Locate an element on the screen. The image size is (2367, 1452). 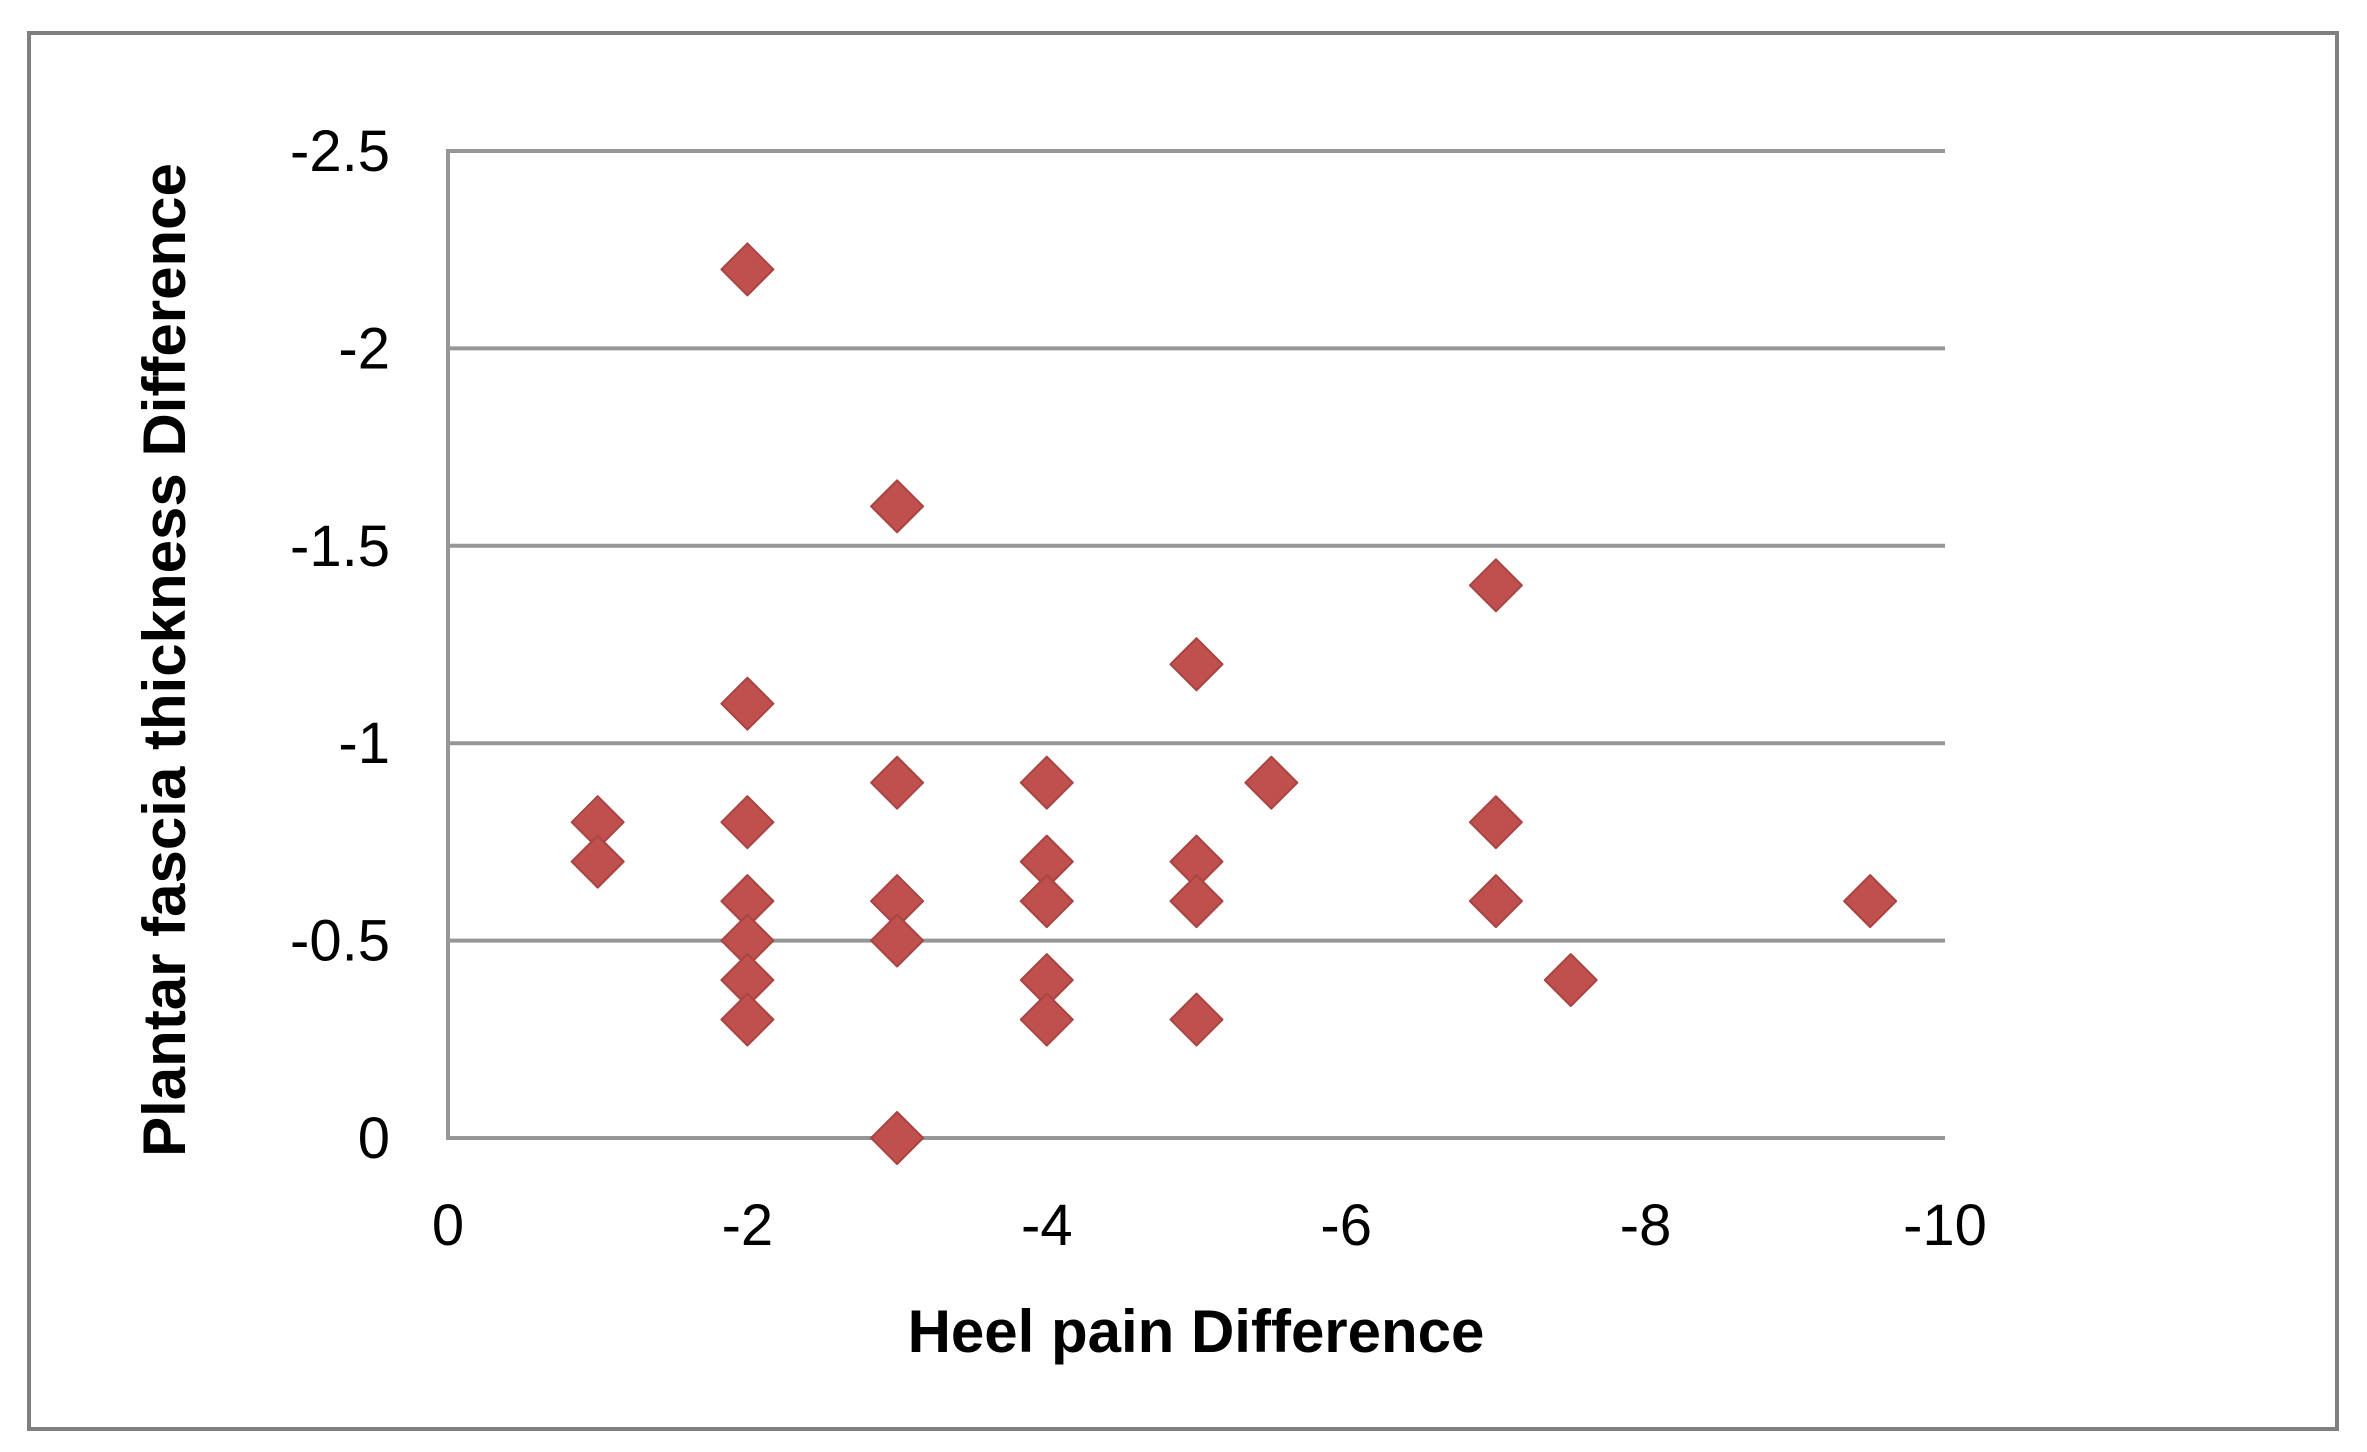
x-tick-label: -2 is located at coordinates (748, 1225).